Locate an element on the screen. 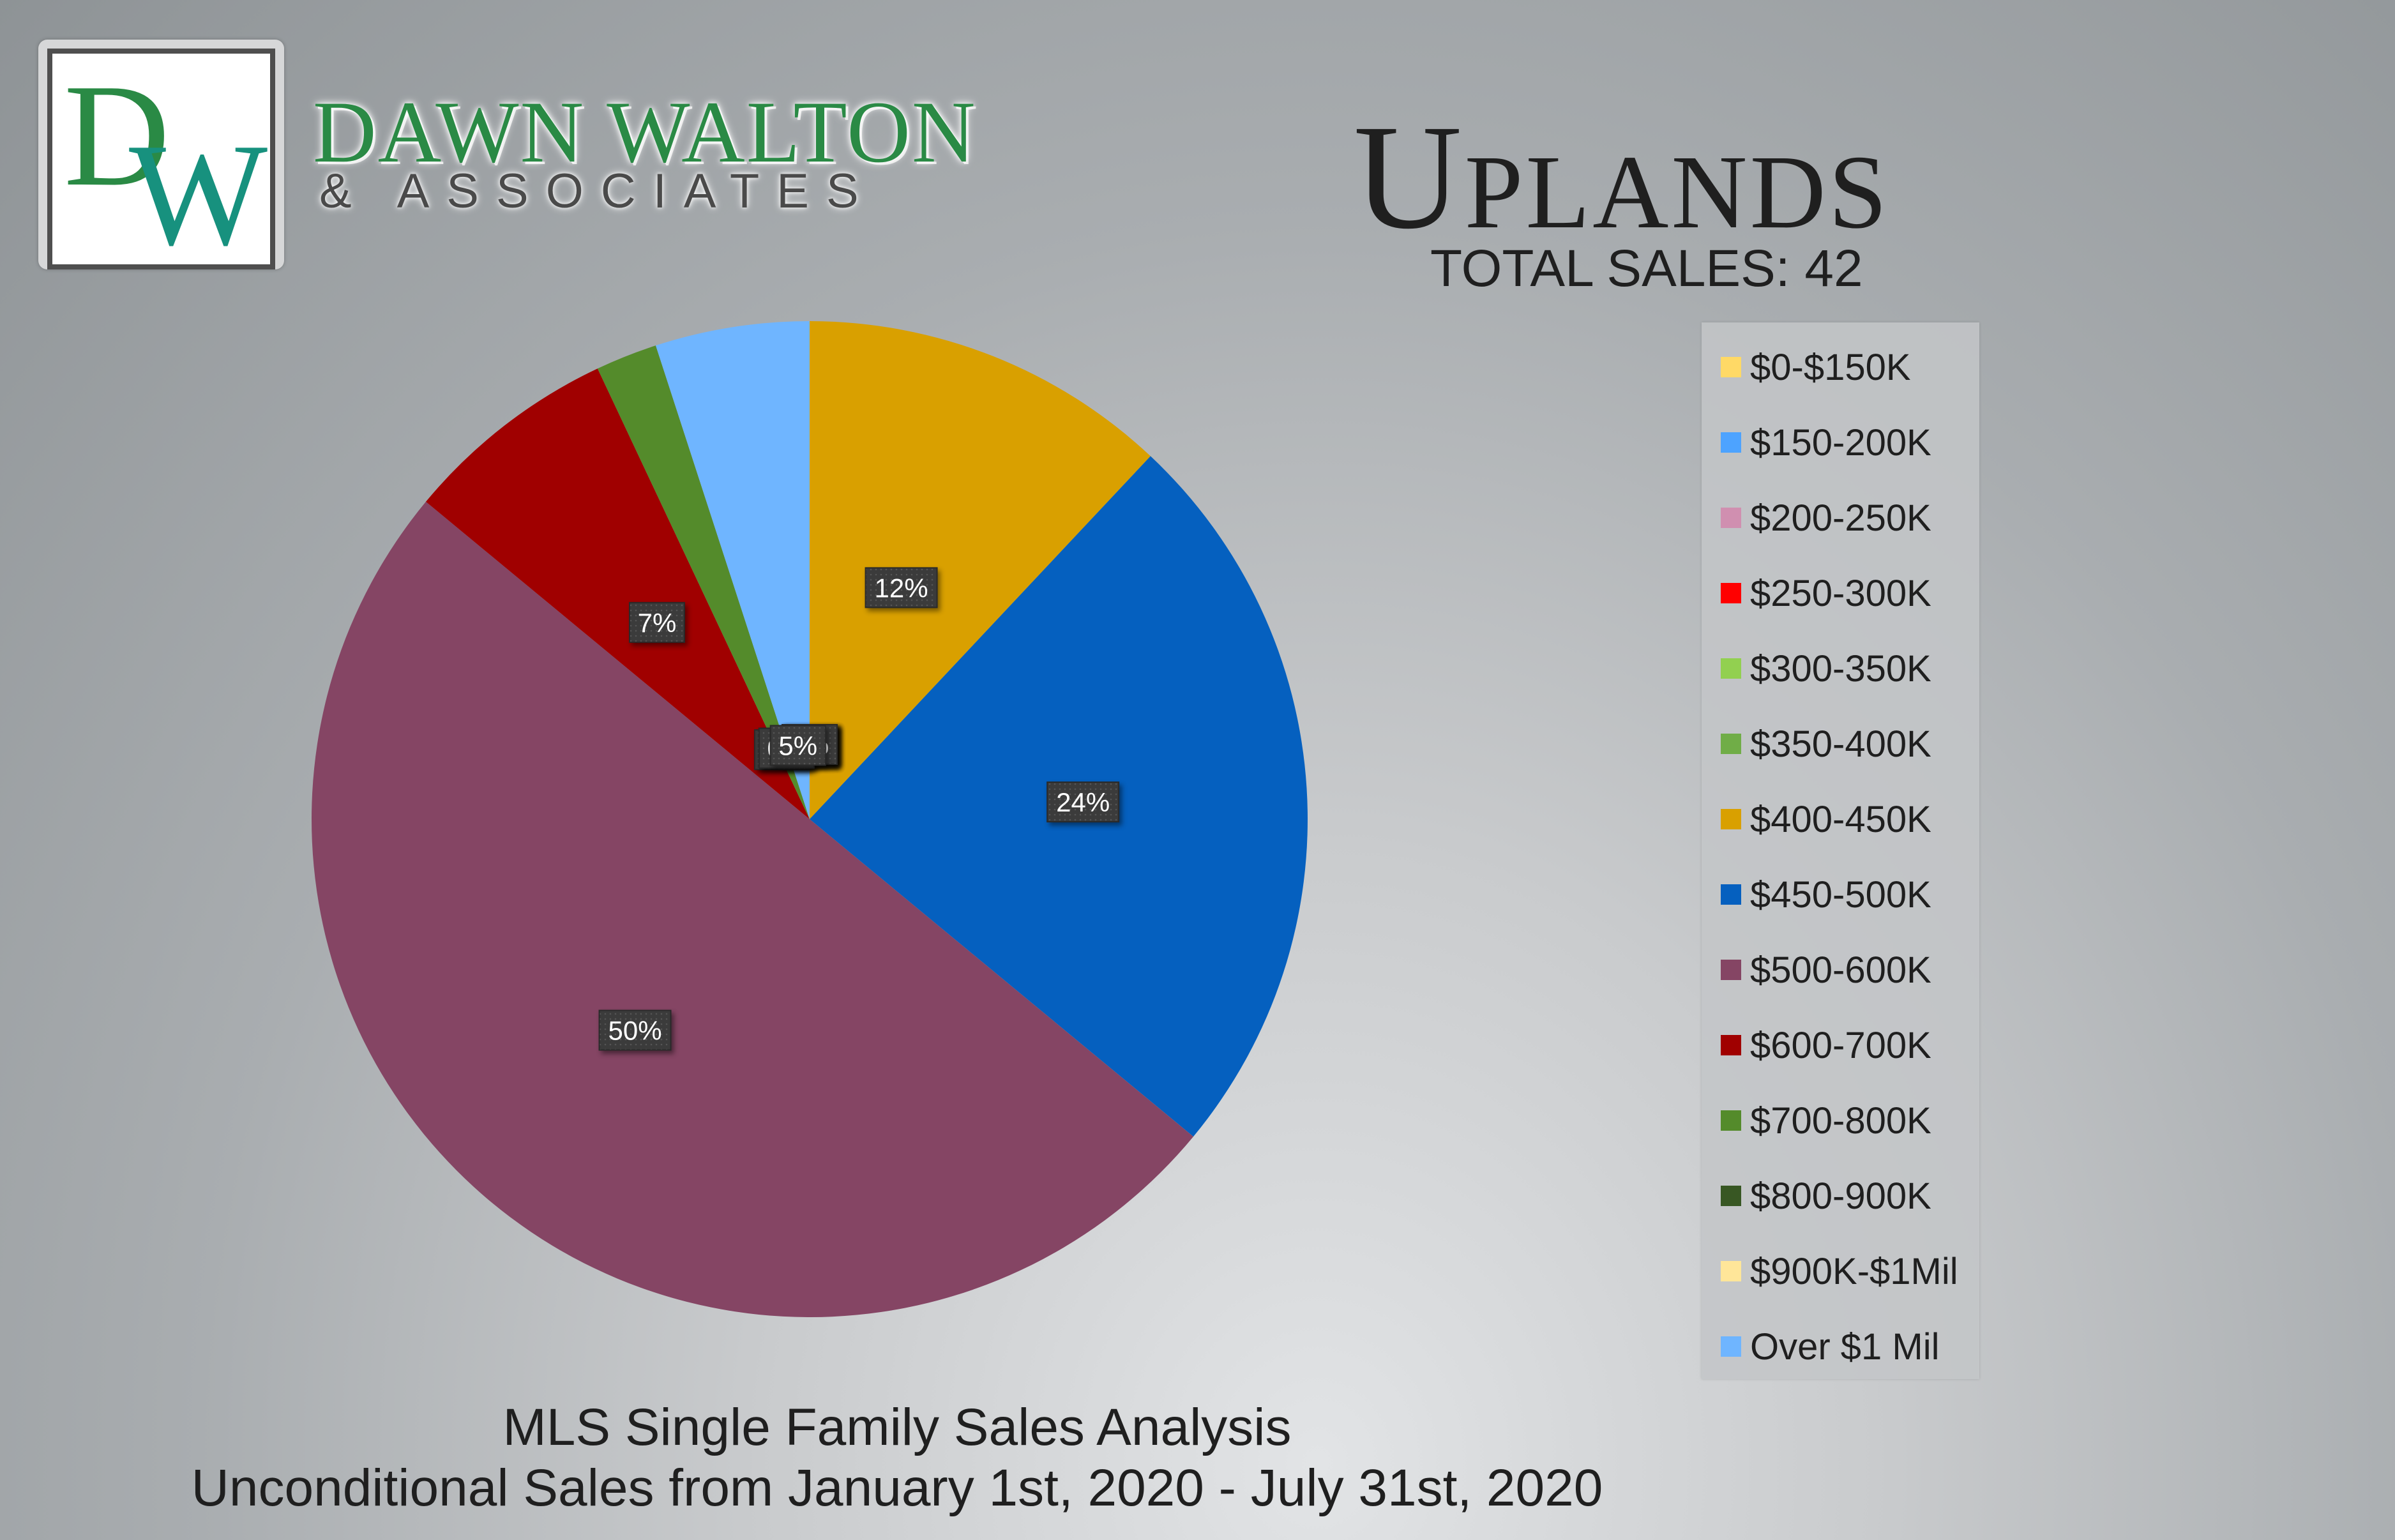  svg-text: 5% is located at coordinates (797, 745).